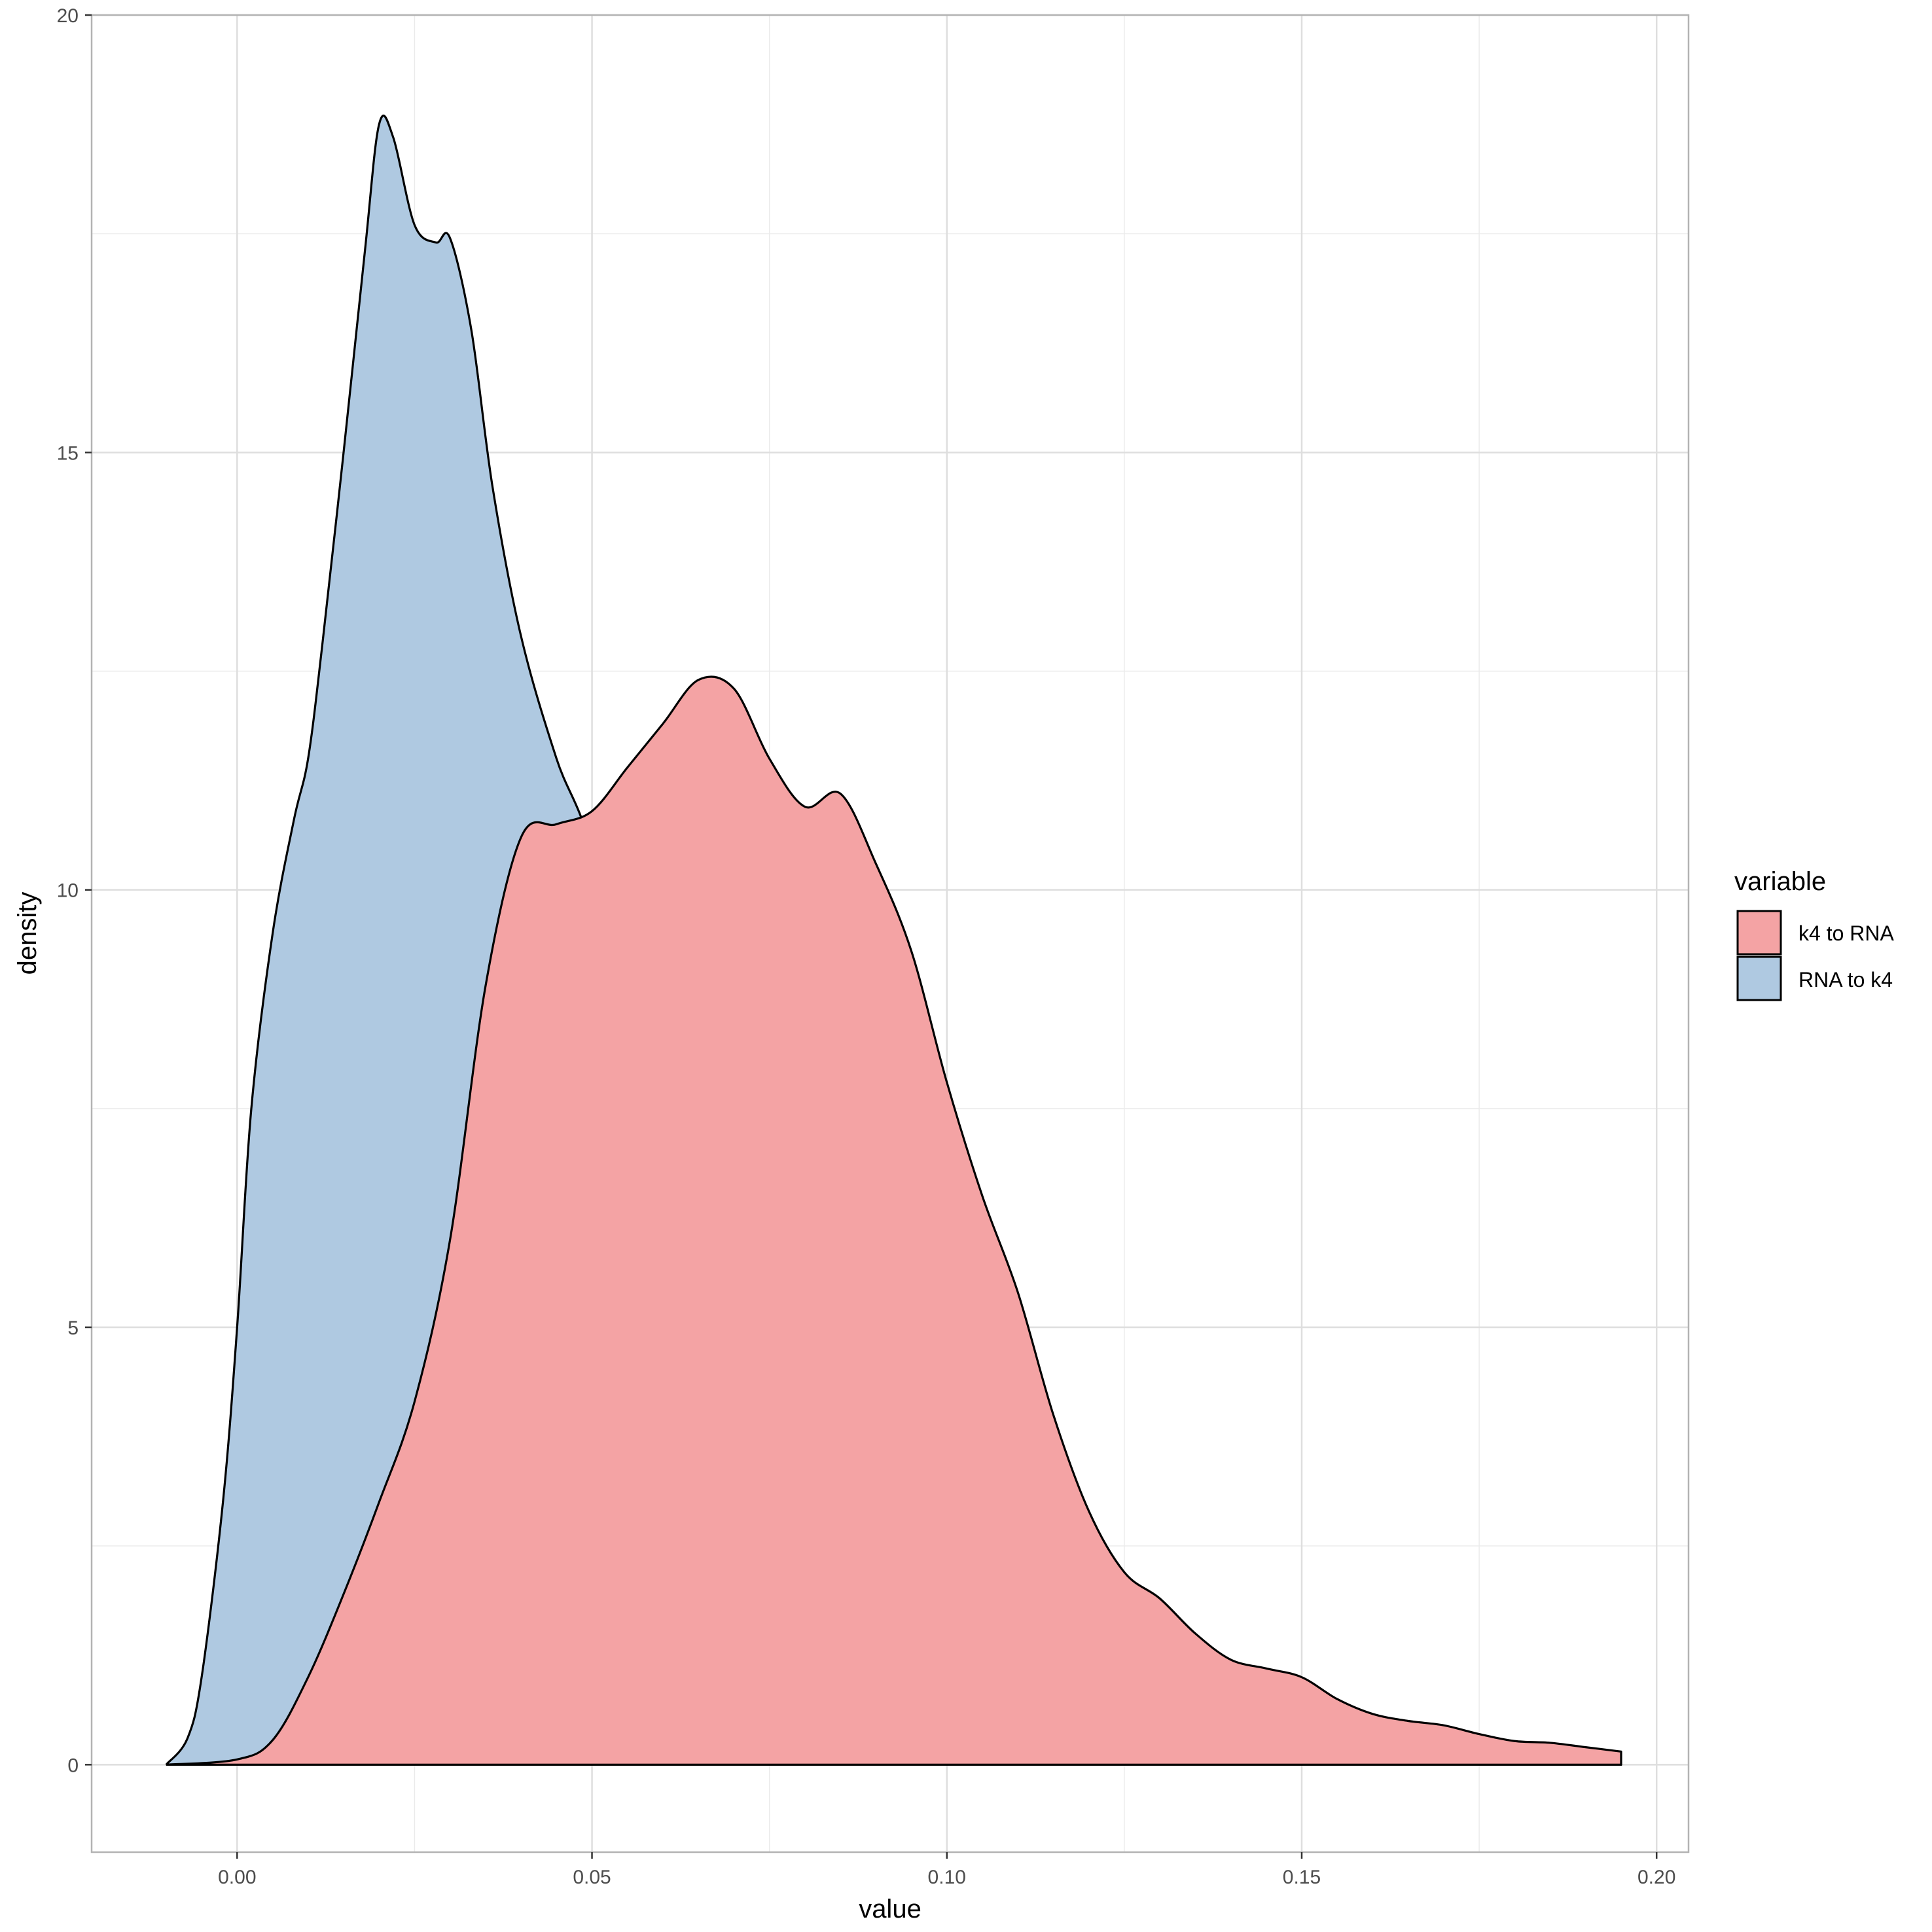 The width and height of the screenshot is (1932, 1932). I want to click on x-tick-label: 0.05, so click(592, 1877).